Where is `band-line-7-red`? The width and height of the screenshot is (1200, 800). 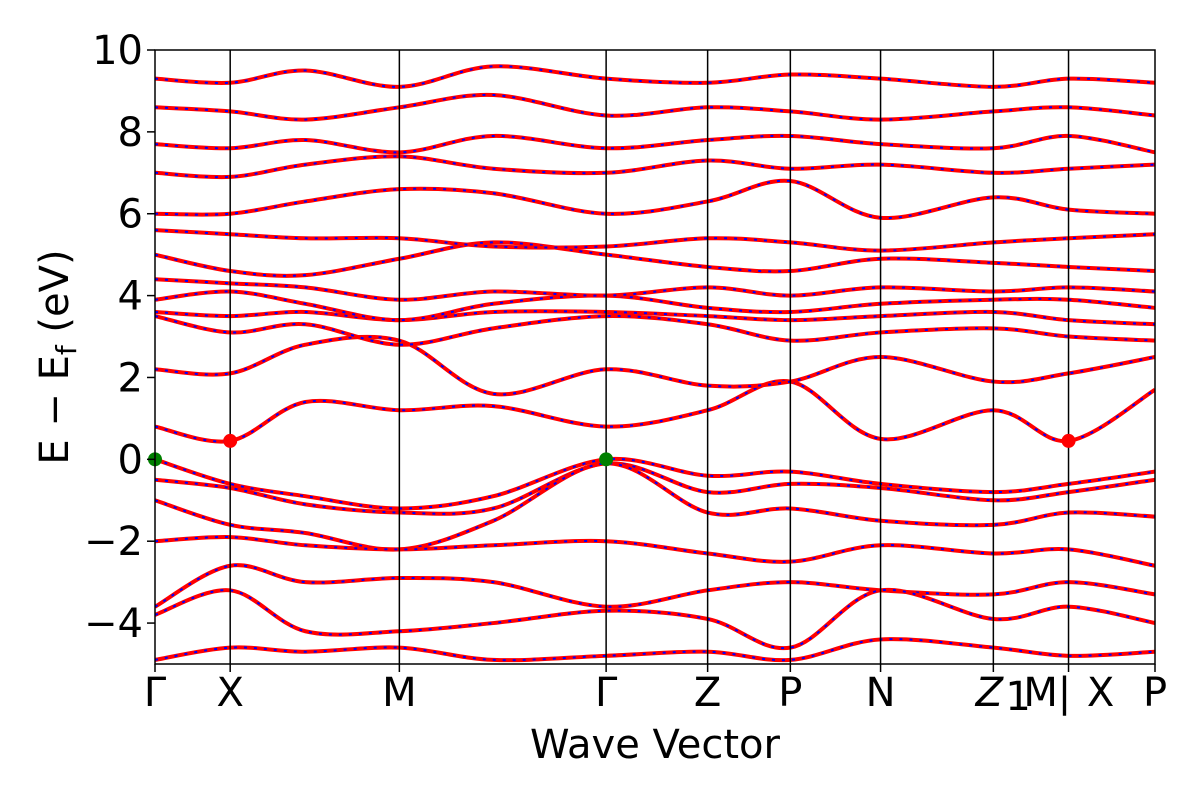 band-line-7-red is located at coordinates (655, 240).